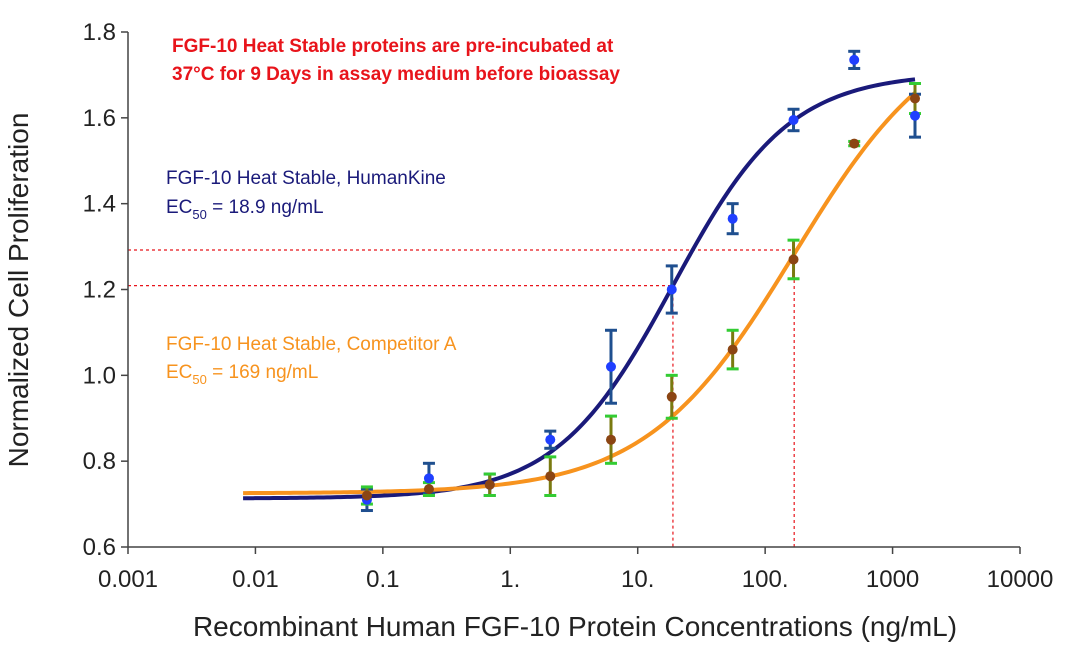 This screenshot has height=651, width=1071. What do you see at coordinates (99, 547) in the screenshot?
I see `y-tick-label: 0.6` at bounding box center [99, 547].